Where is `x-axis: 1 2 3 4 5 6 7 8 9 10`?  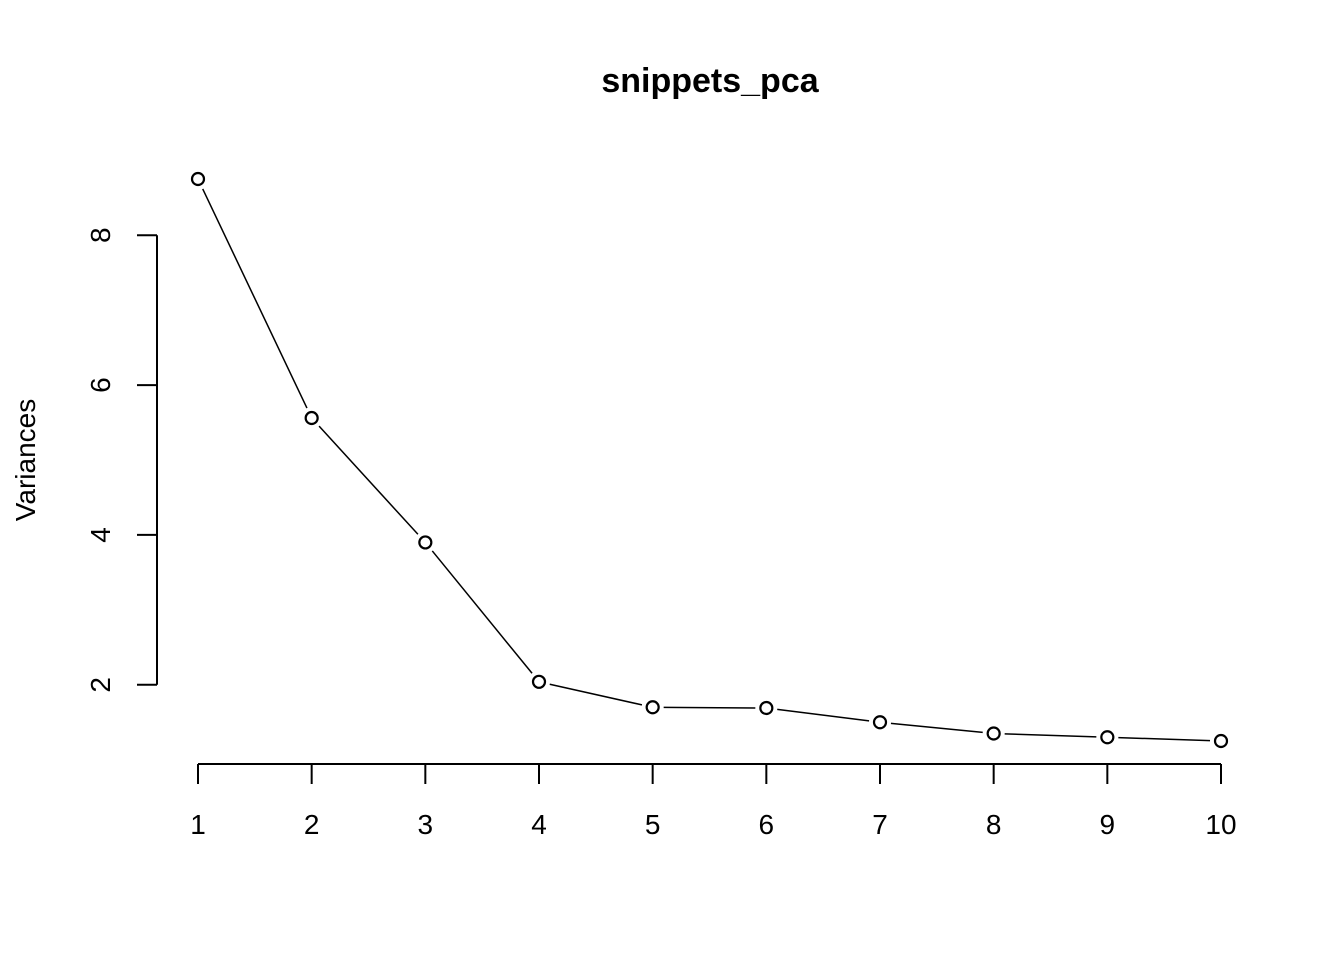 x-axis: 1 2 3 4 5 6 7 8 9 10 is located at coordinates (713, 801).